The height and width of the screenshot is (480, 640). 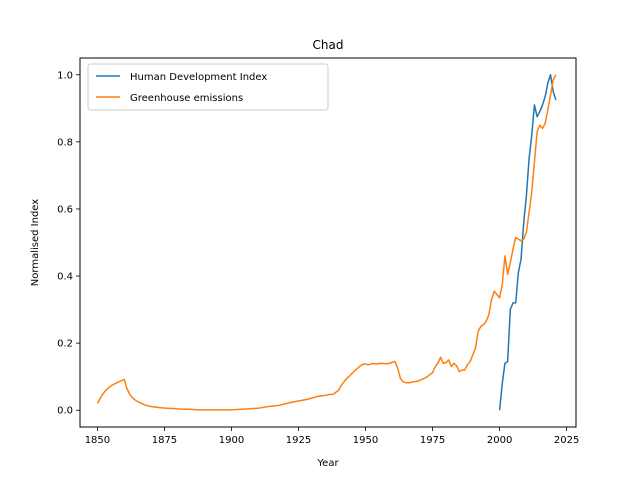 What do you see at coordinates (35, 242) in the screenshot?
I see `y-axis-label: Normalised Index` at bounding box center [35, 242].